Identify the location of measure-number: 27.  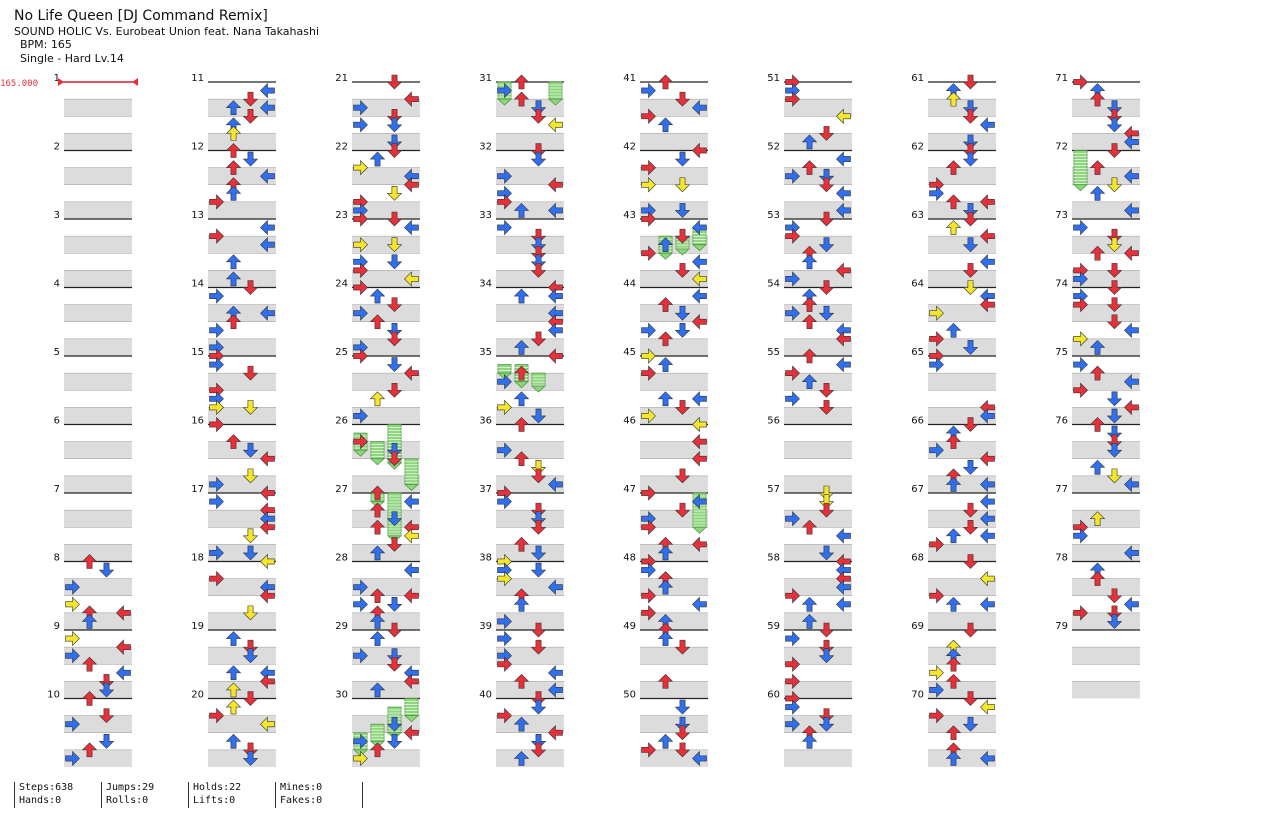
(341, 489).